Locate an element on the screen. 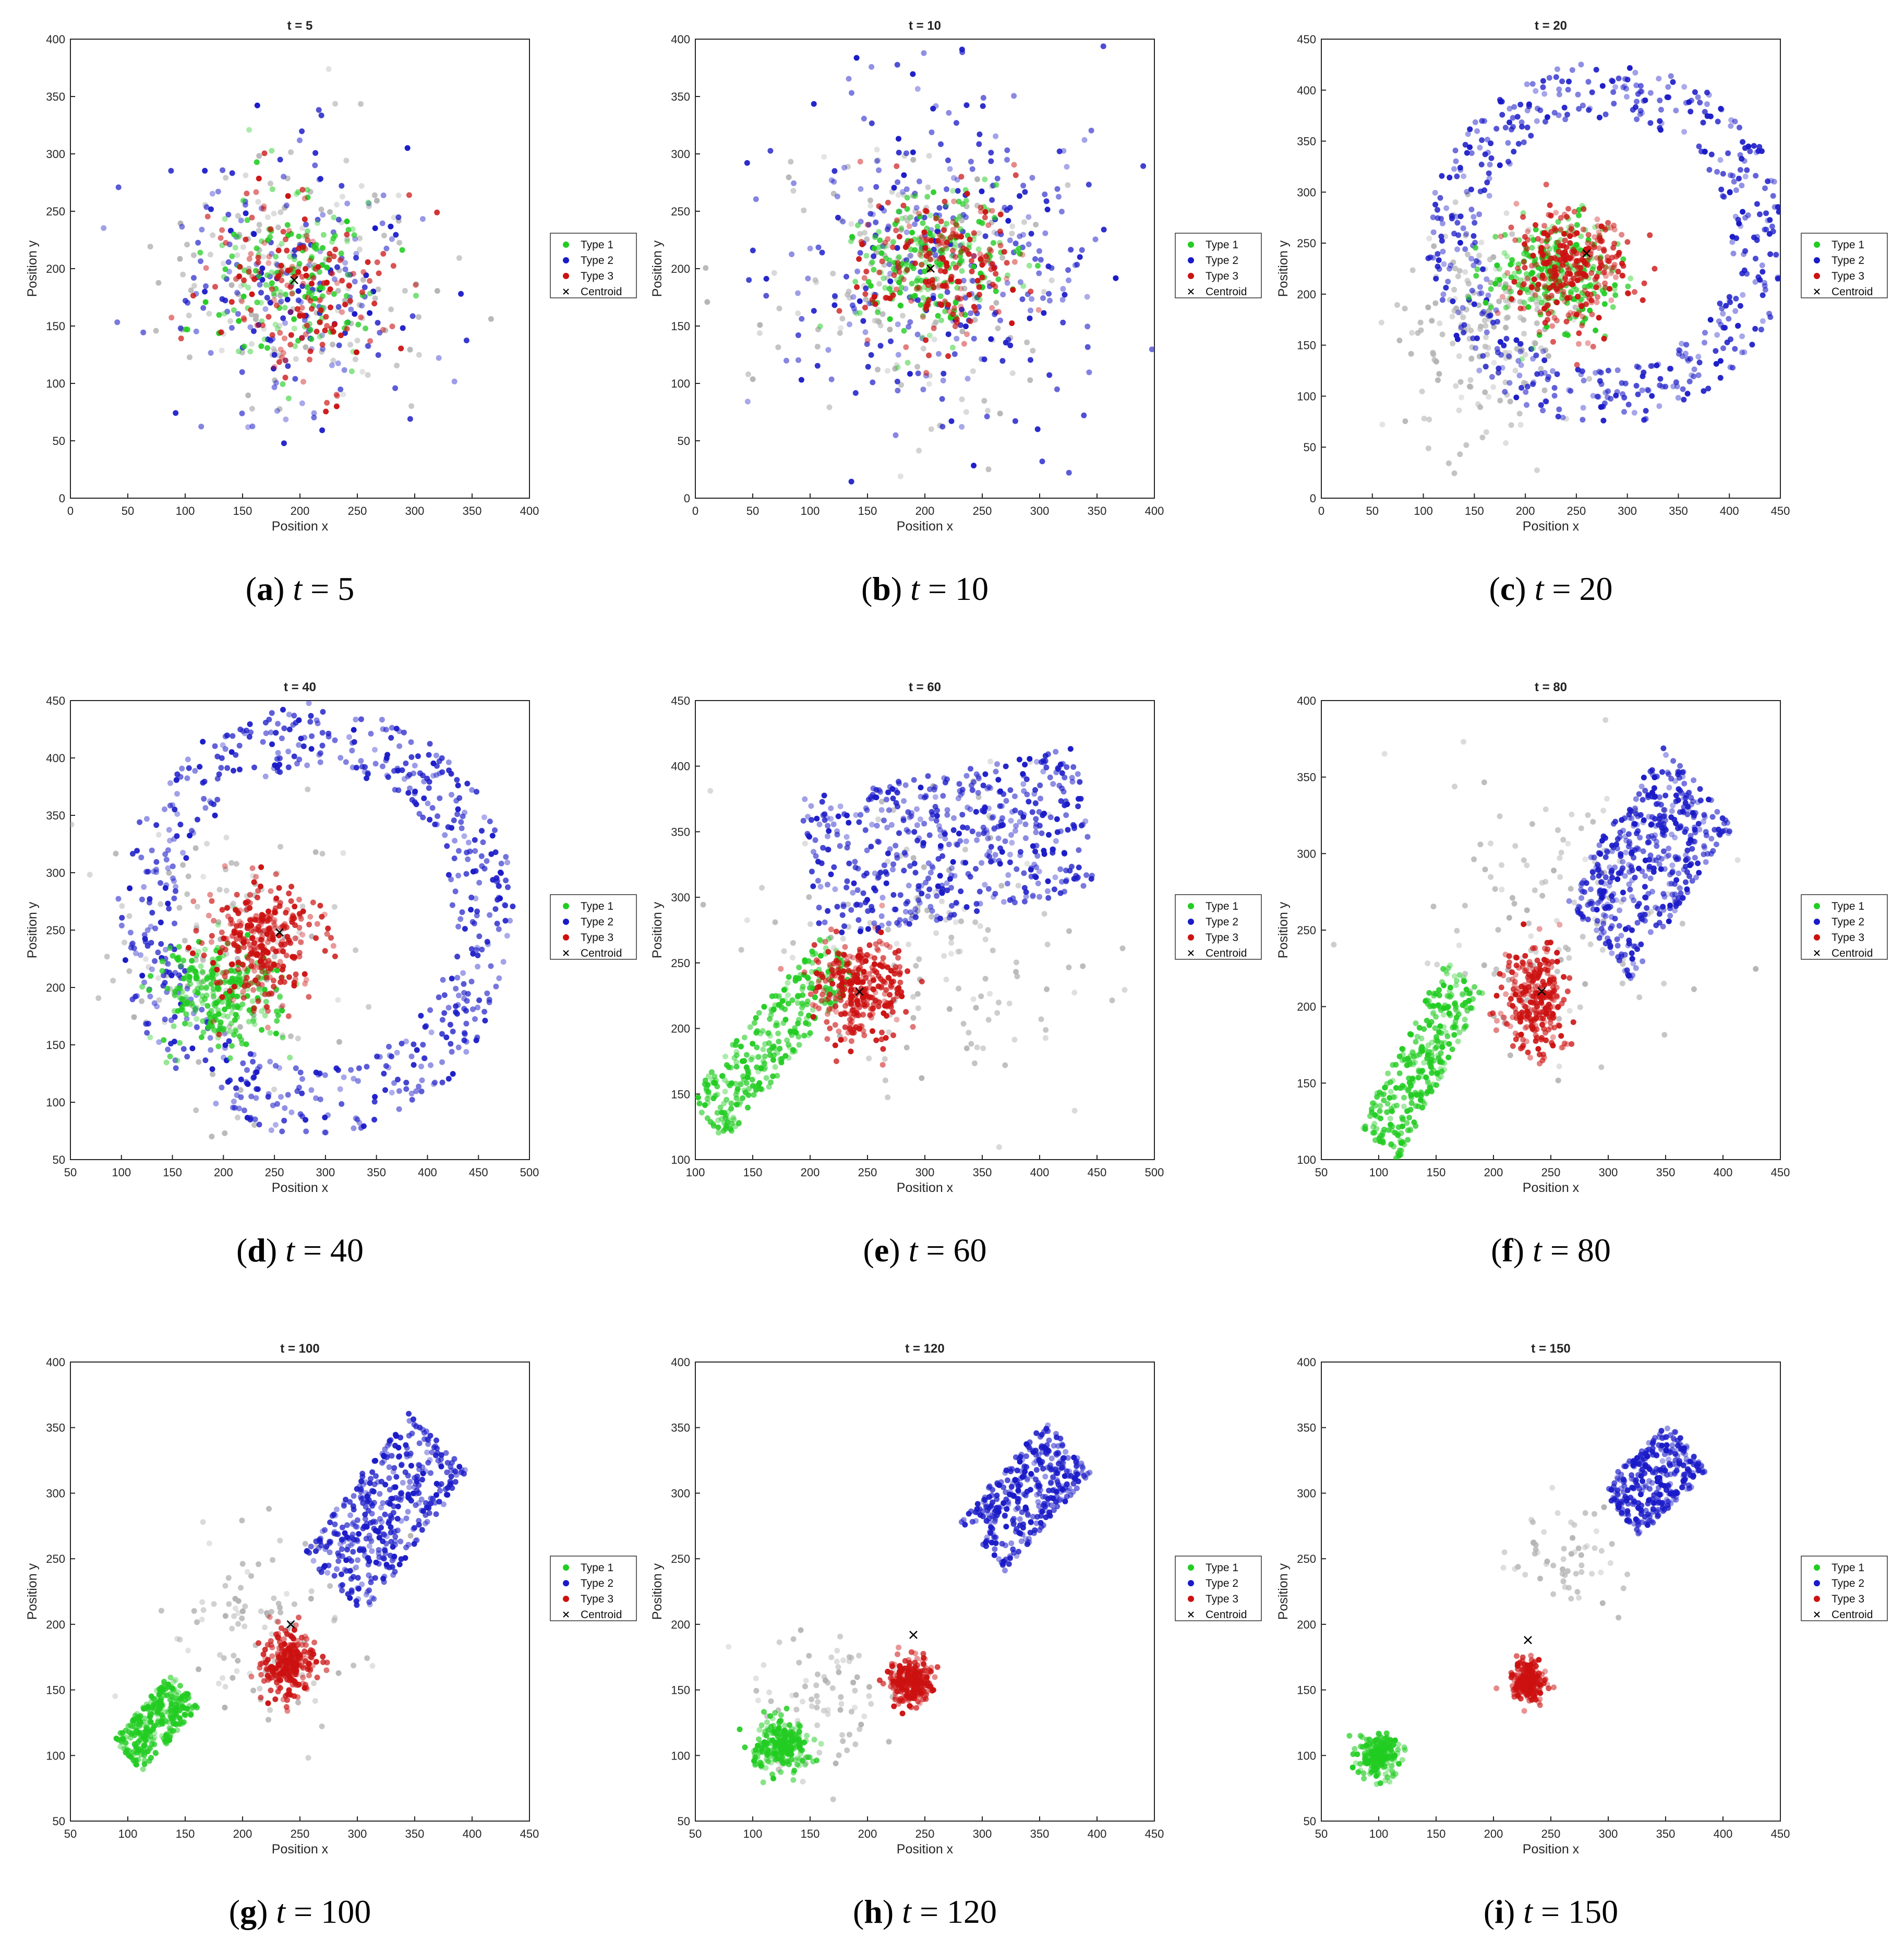 The width and height of the screenshot is (1904, 1952). legend-label: Type 2 is located at coordinates (1847, 261).